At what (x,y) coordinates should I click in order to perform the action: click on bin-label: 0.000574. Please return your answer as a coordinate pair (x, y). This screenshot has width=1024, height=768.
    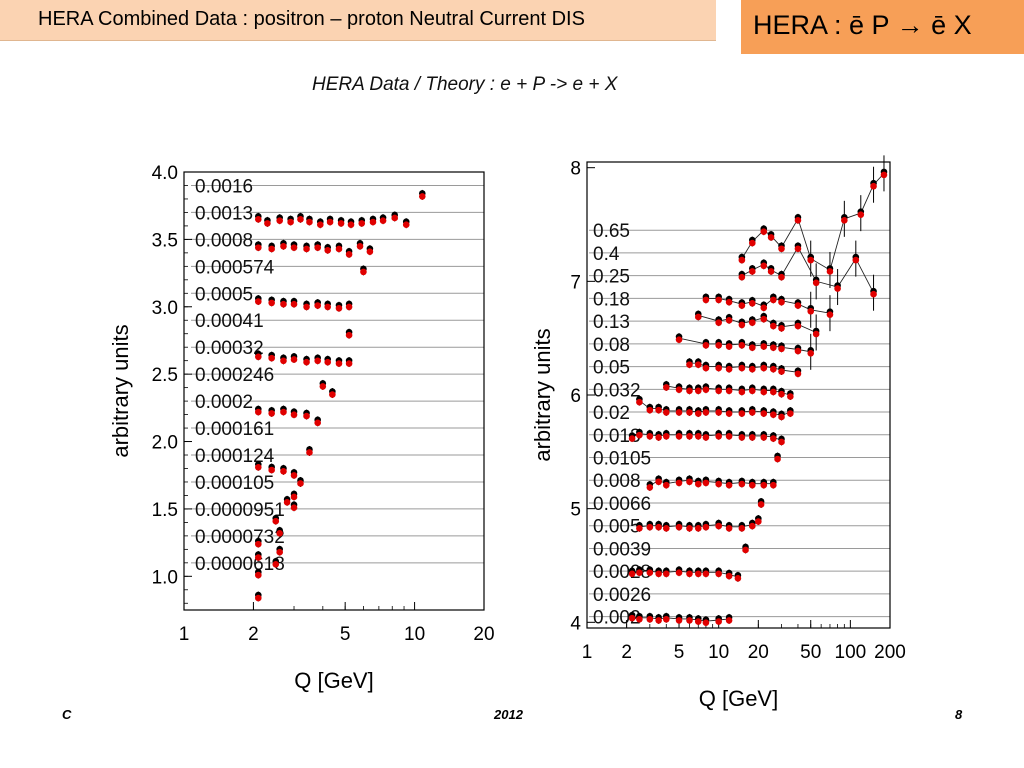
    Looking at the image, I should click on (235, 267).